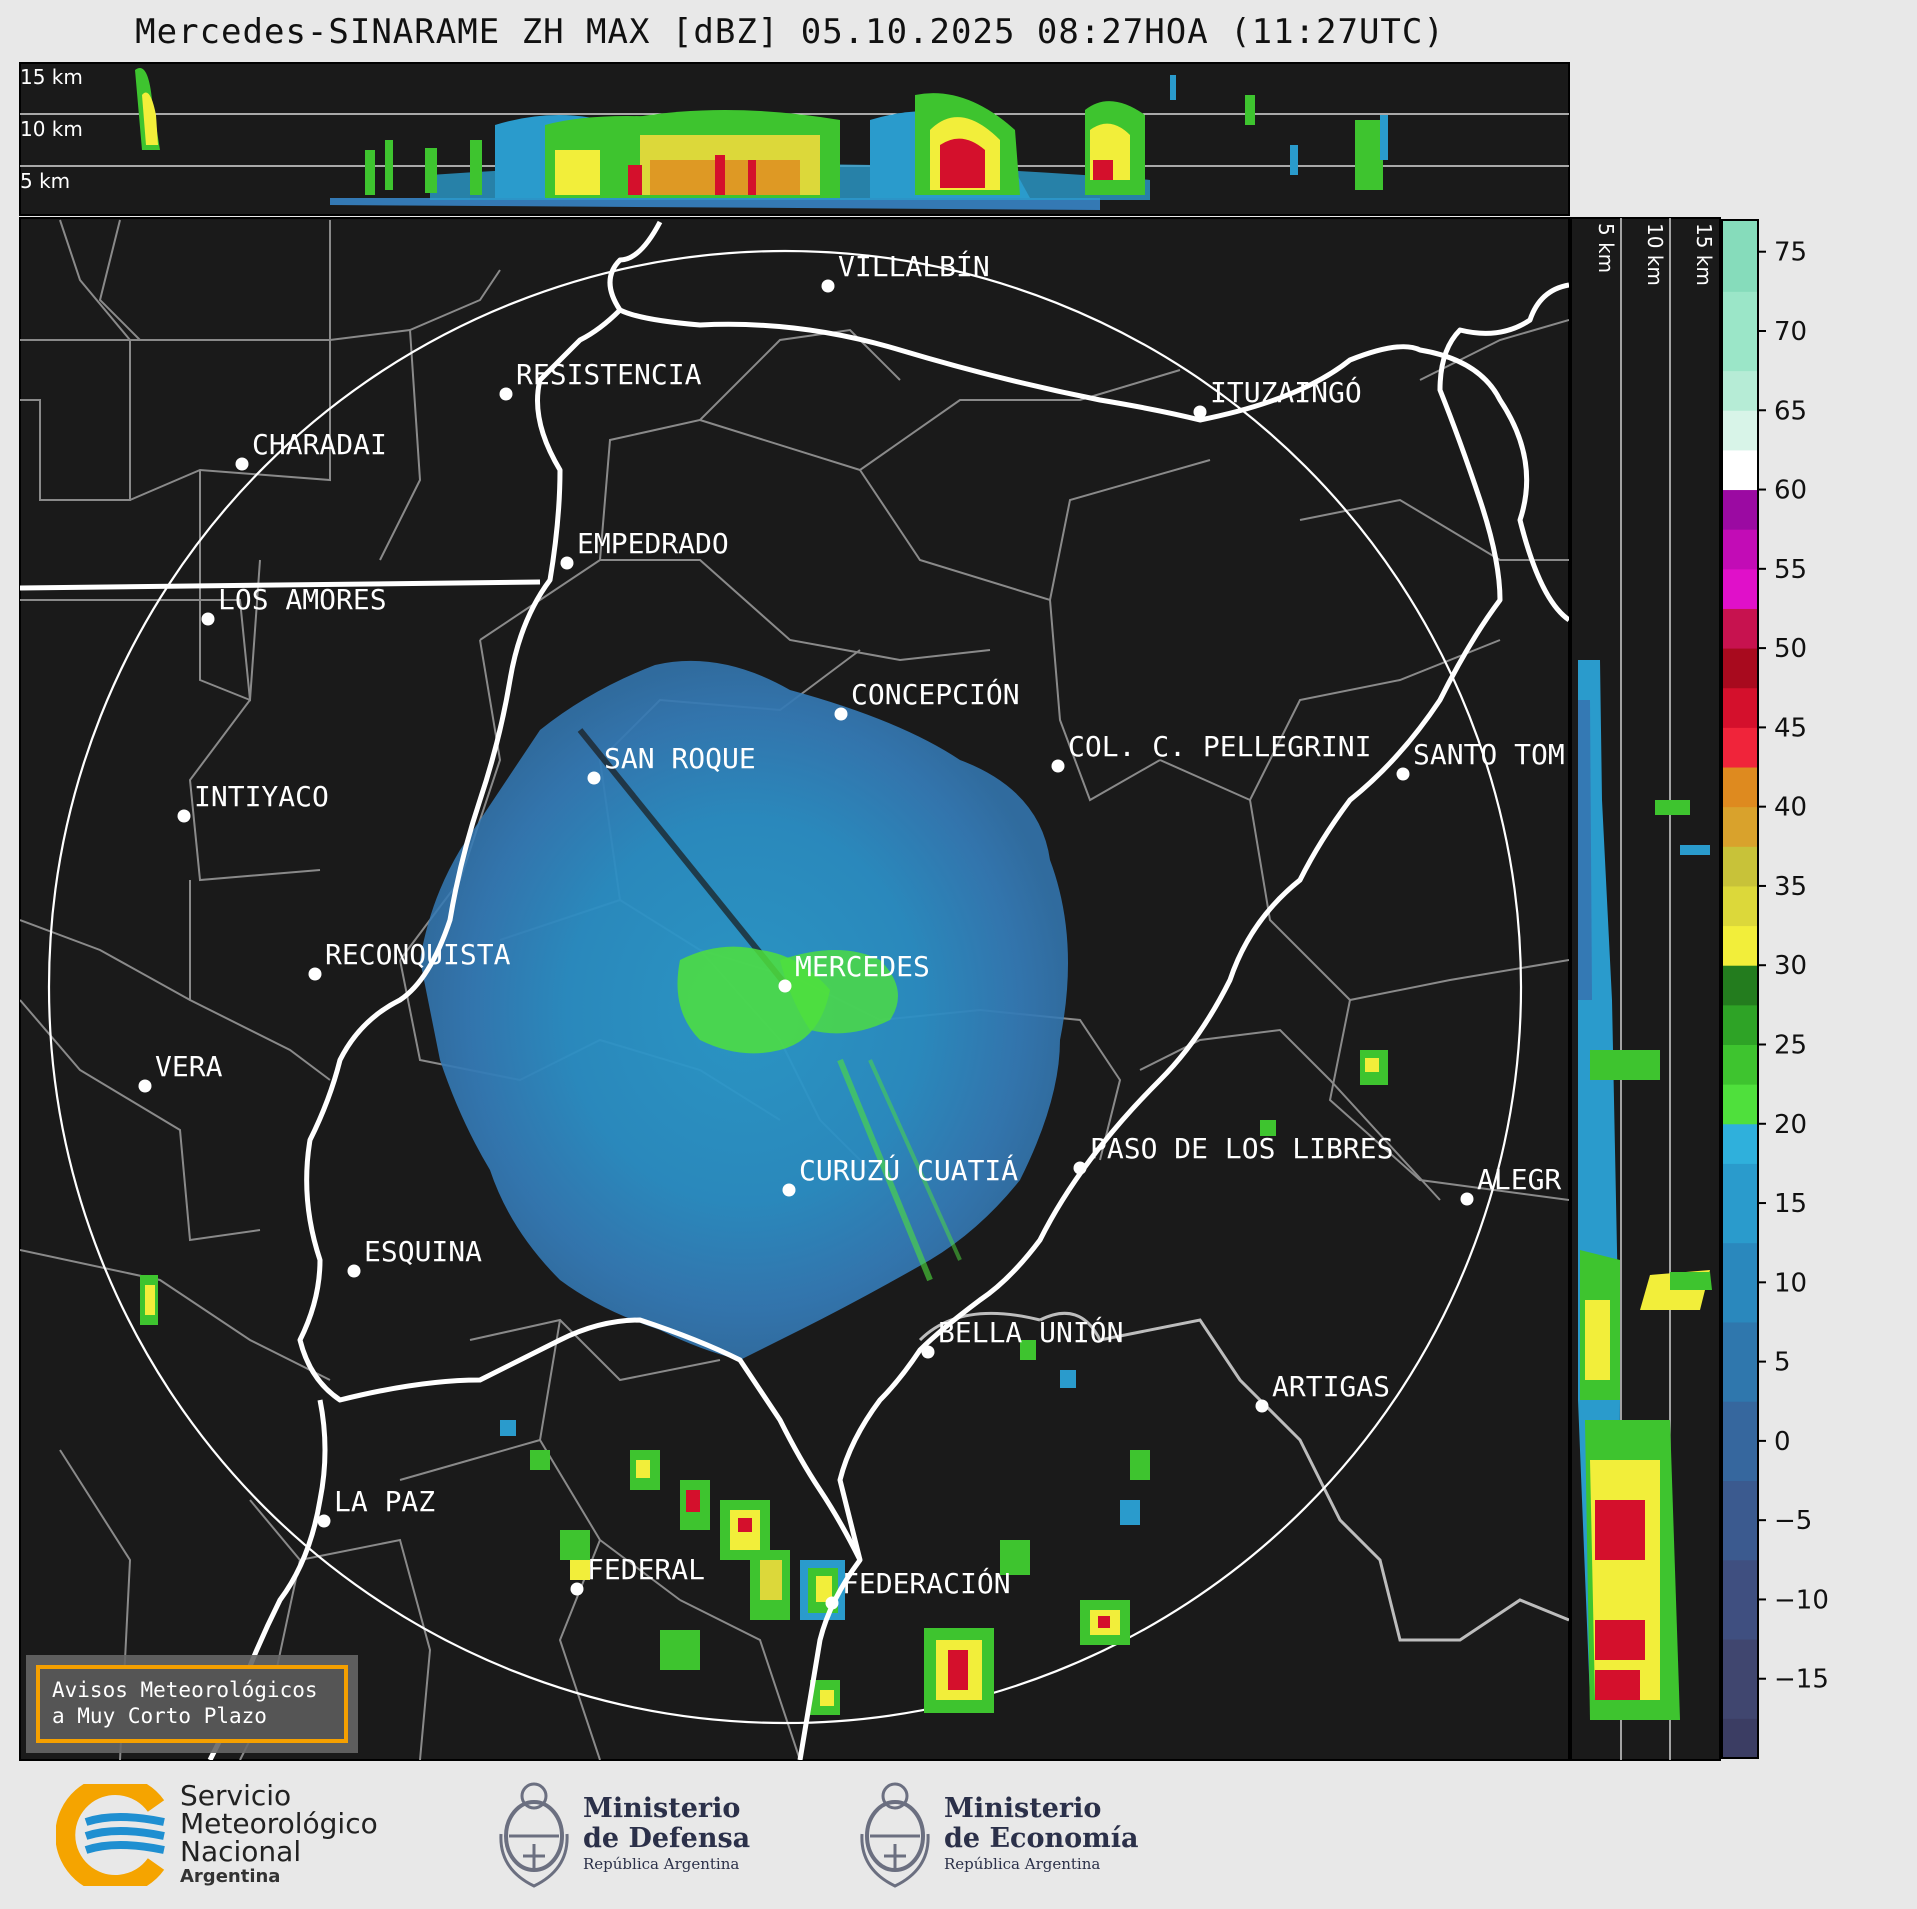 This screenshot has height=1909, width=1917. Describe the element at coordinates (1286, 392) in the screenshot. I see `city-label: ITUZAINGÓ` at that location.